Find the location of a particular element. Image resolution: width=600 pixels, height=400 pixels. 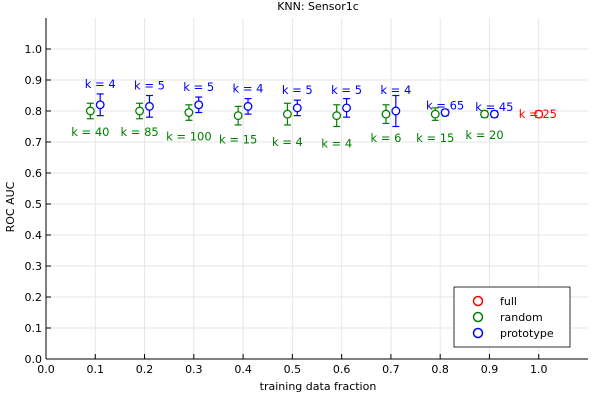

legend-label: prototype is located at coordinates (527, 333).